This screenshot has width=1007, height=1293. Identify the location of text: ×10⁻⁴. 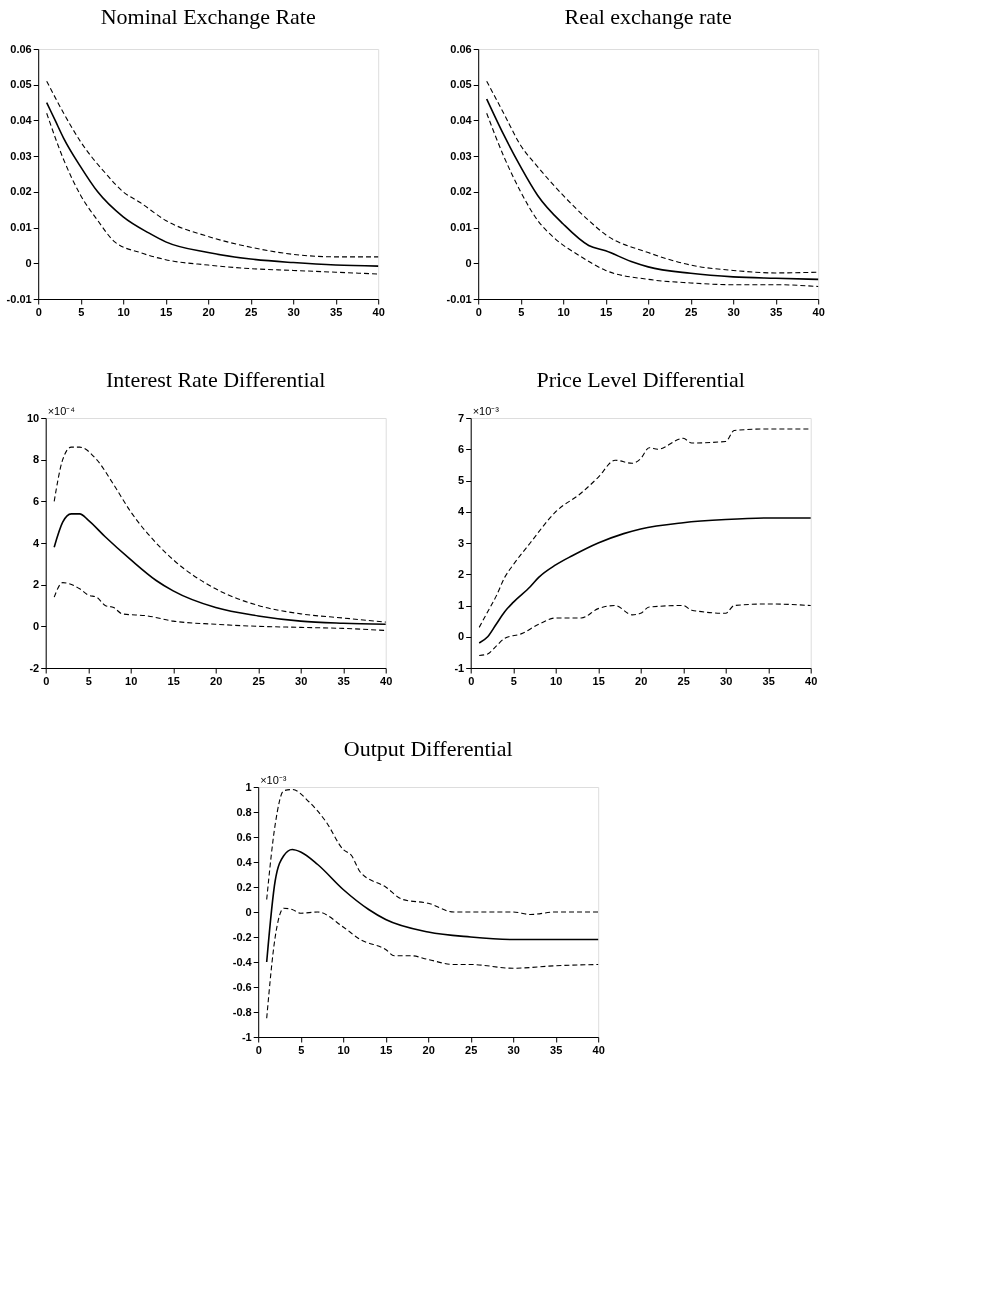
(61, 411).